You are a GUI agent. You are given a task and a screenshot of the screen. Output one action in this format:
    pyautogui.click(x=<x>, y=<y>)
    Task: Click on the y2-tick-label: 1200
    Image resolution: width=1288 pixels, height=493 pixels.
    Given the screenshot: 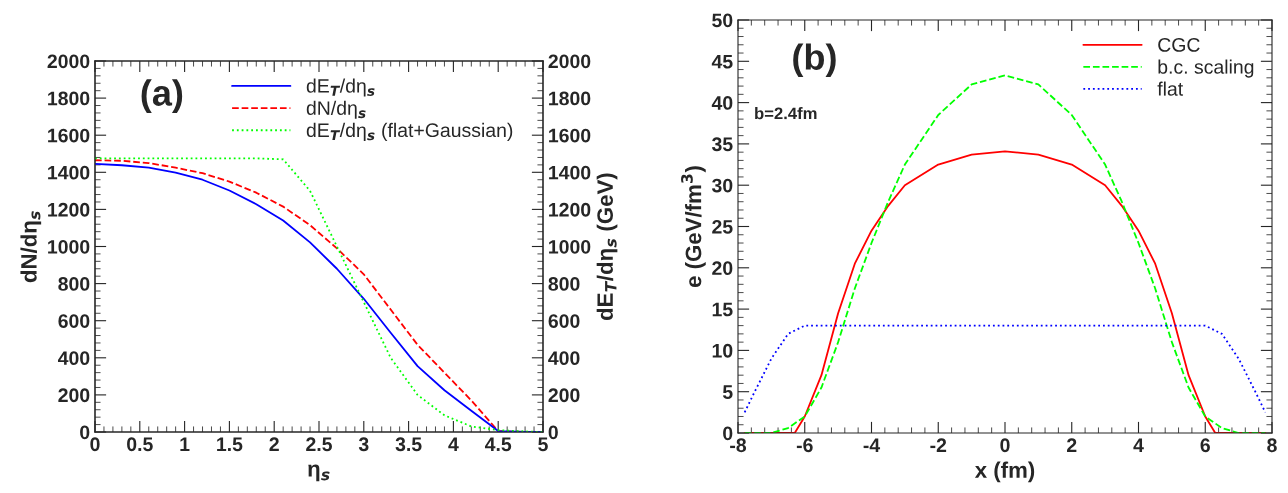 What is the action you would take?
    pyautogui.click(x=570, y=209)
    